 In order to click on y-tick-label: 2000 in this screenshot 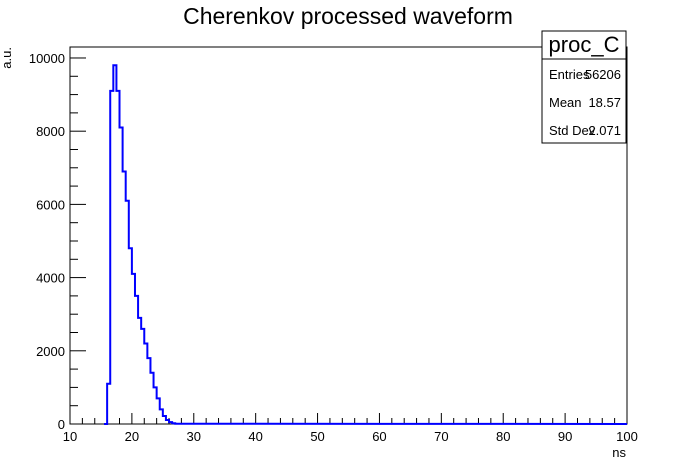, I will do `click(50, 351)`.